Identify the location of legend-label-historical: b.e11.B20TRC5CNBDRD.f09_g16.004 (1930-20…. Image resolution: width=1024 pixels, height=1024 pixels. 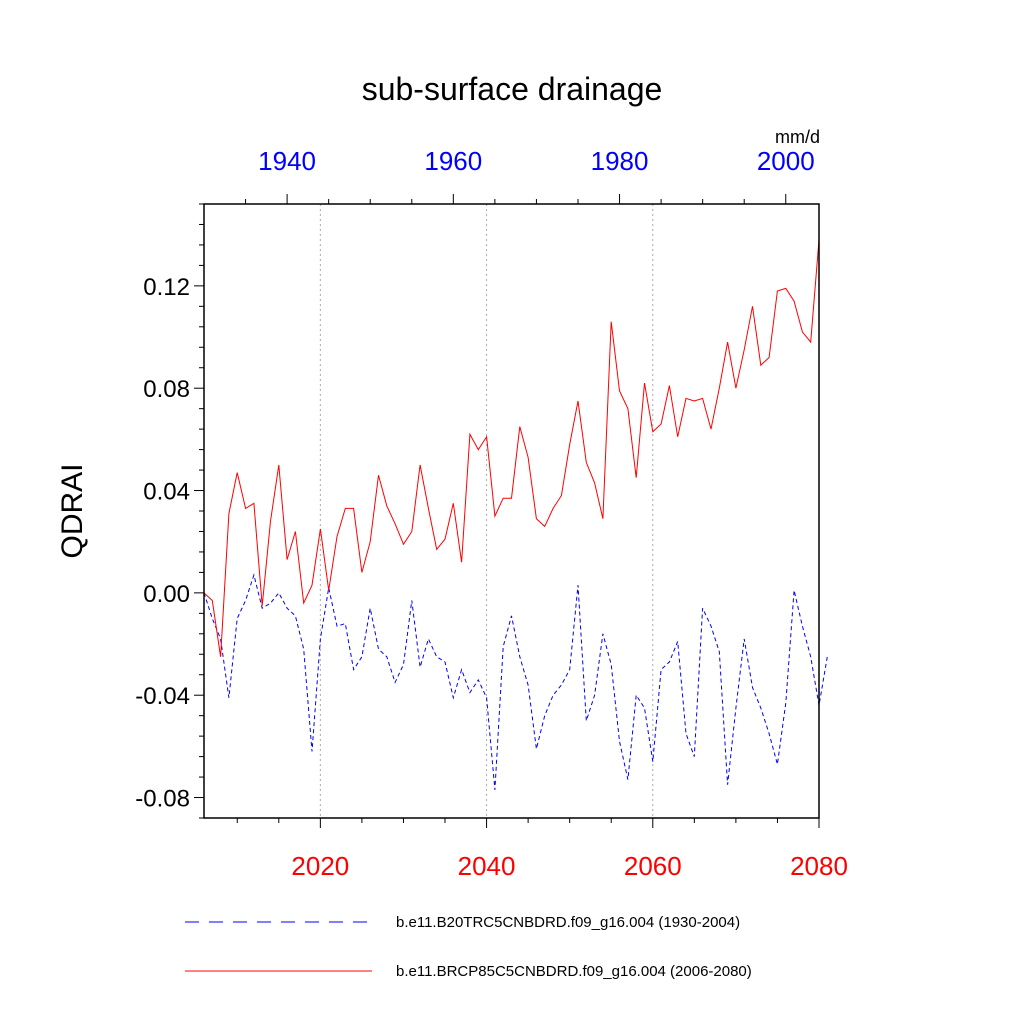
(568, 922).